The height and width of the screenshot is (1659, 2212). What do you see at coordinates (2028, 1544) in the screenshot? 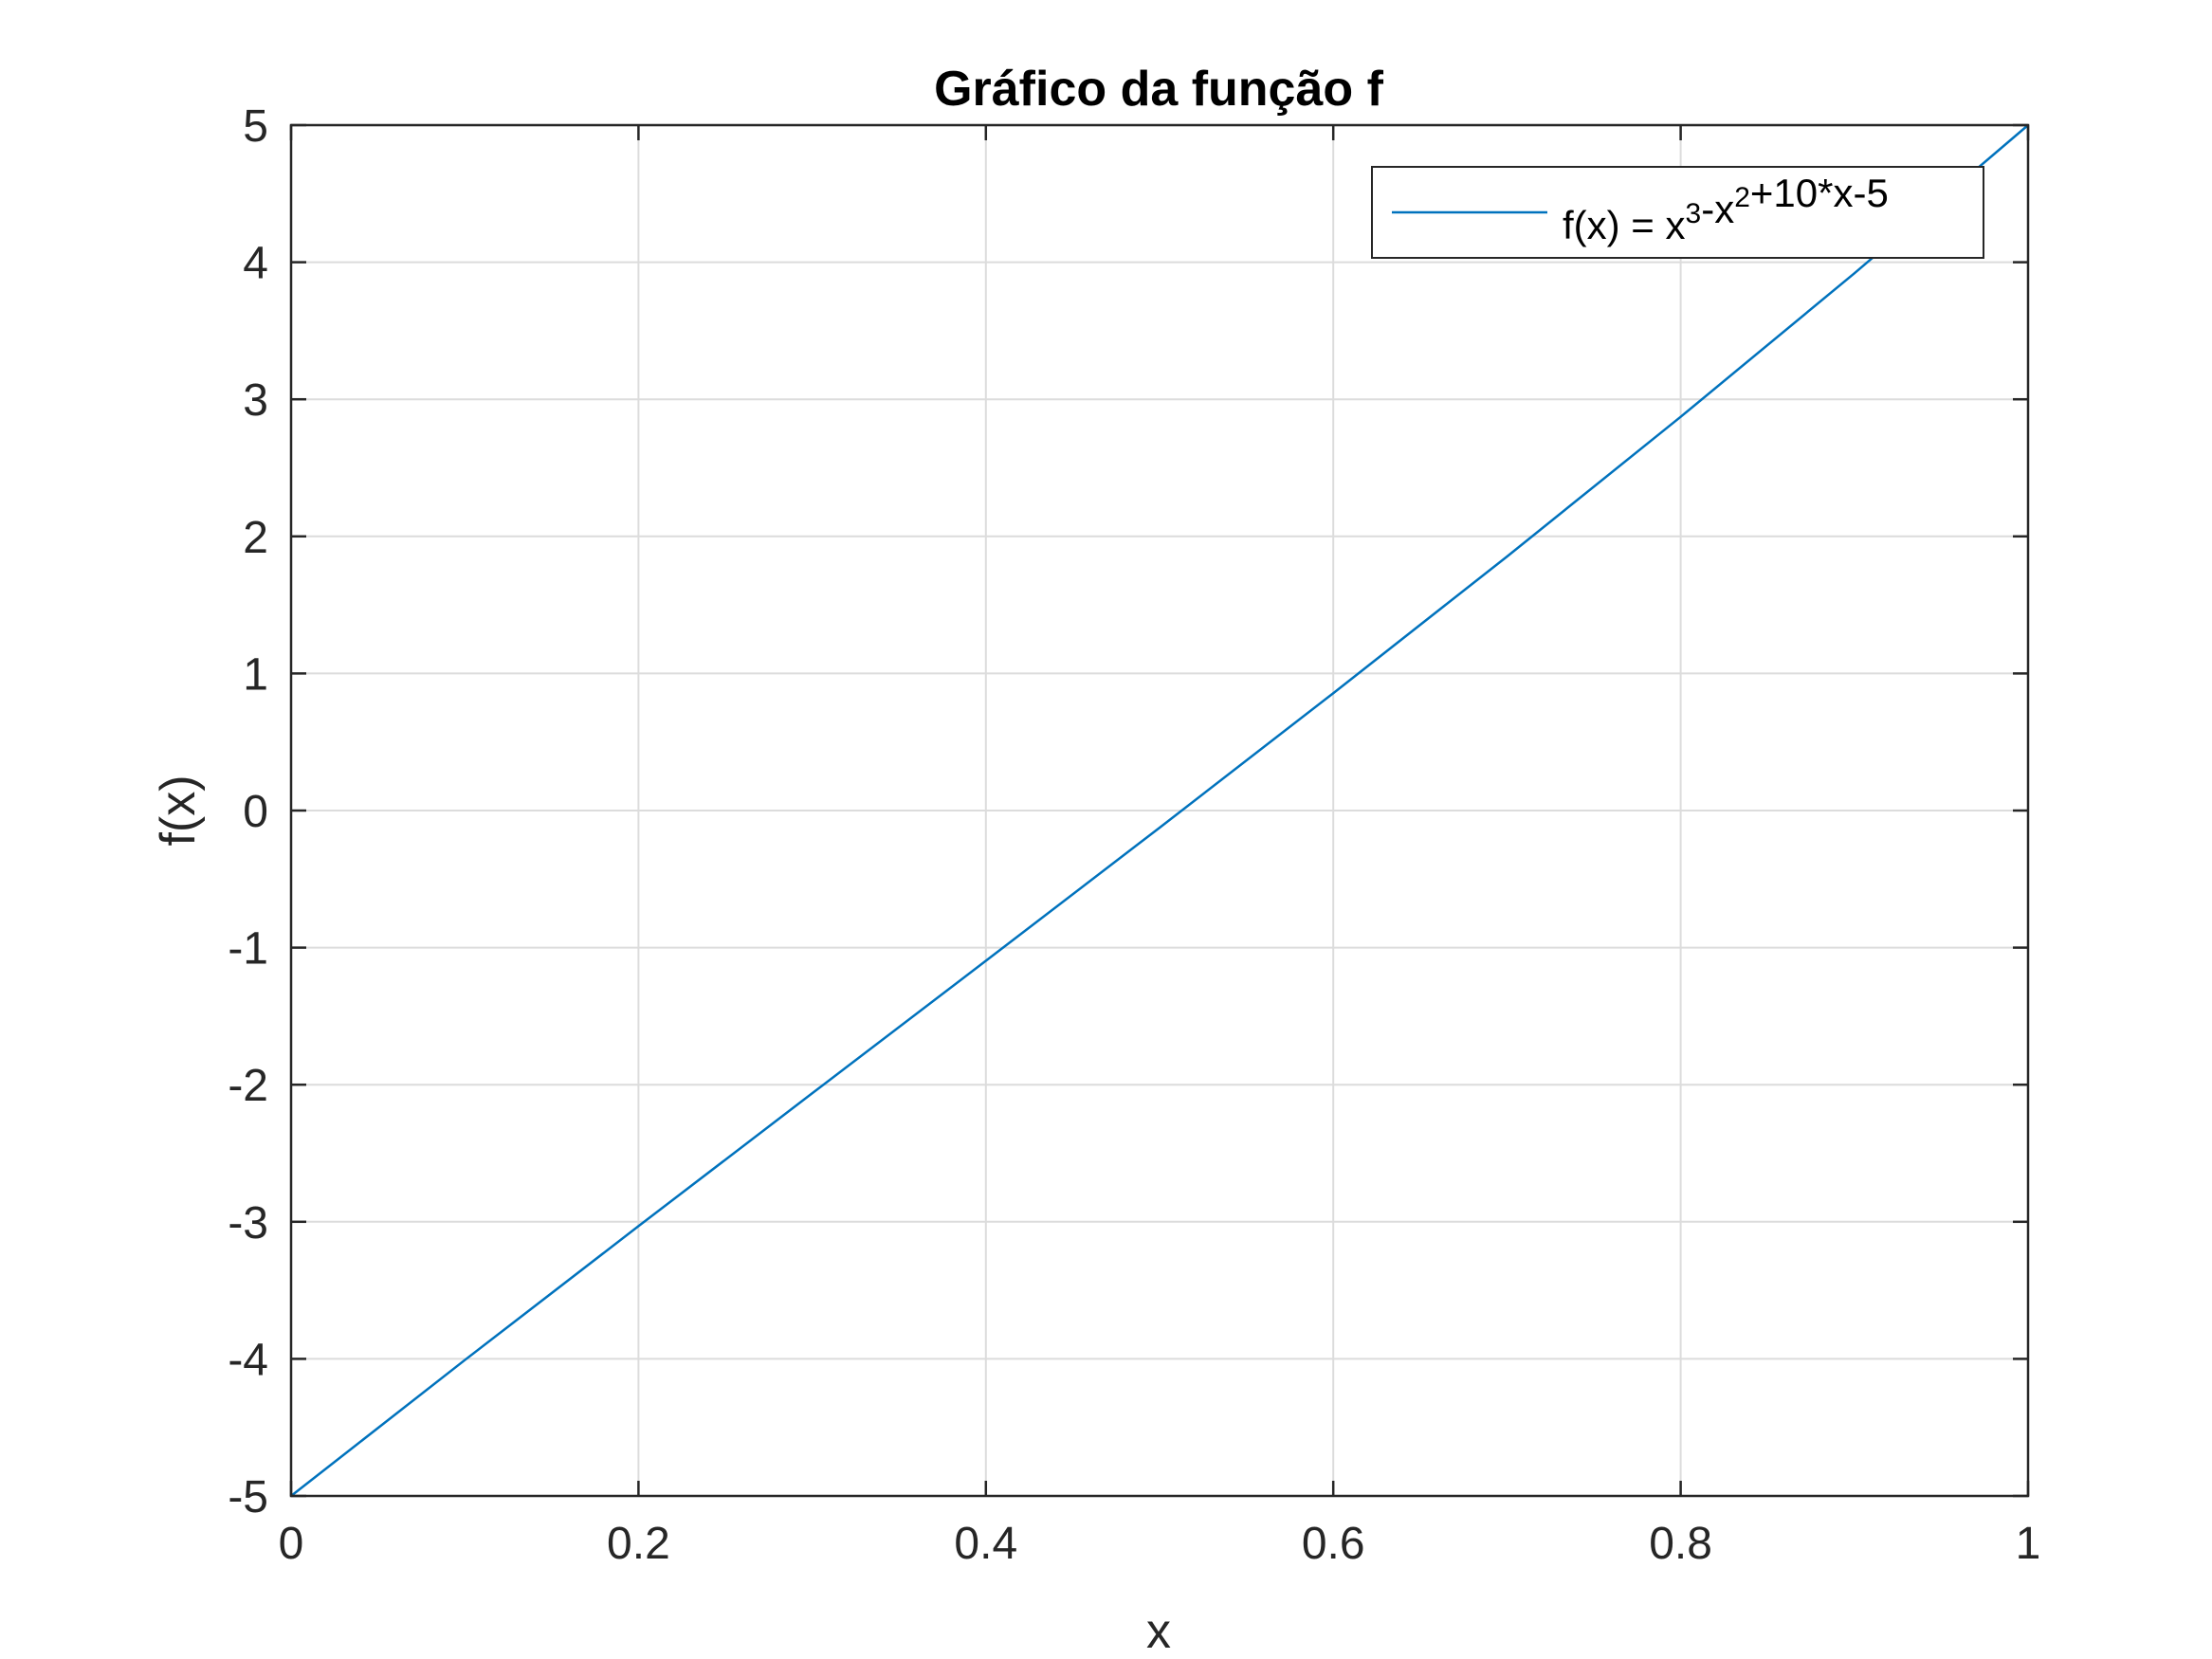
I see `x-tick-label: 1` at bounding box center [2028, 1544].